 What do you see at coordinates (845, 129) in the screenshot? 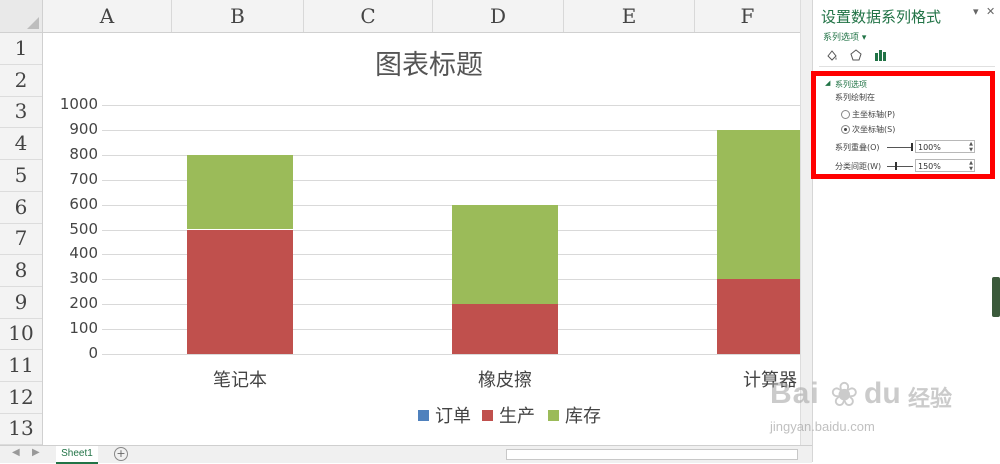
I see `secondary-axis-radio` at bounding box center [845, 129].